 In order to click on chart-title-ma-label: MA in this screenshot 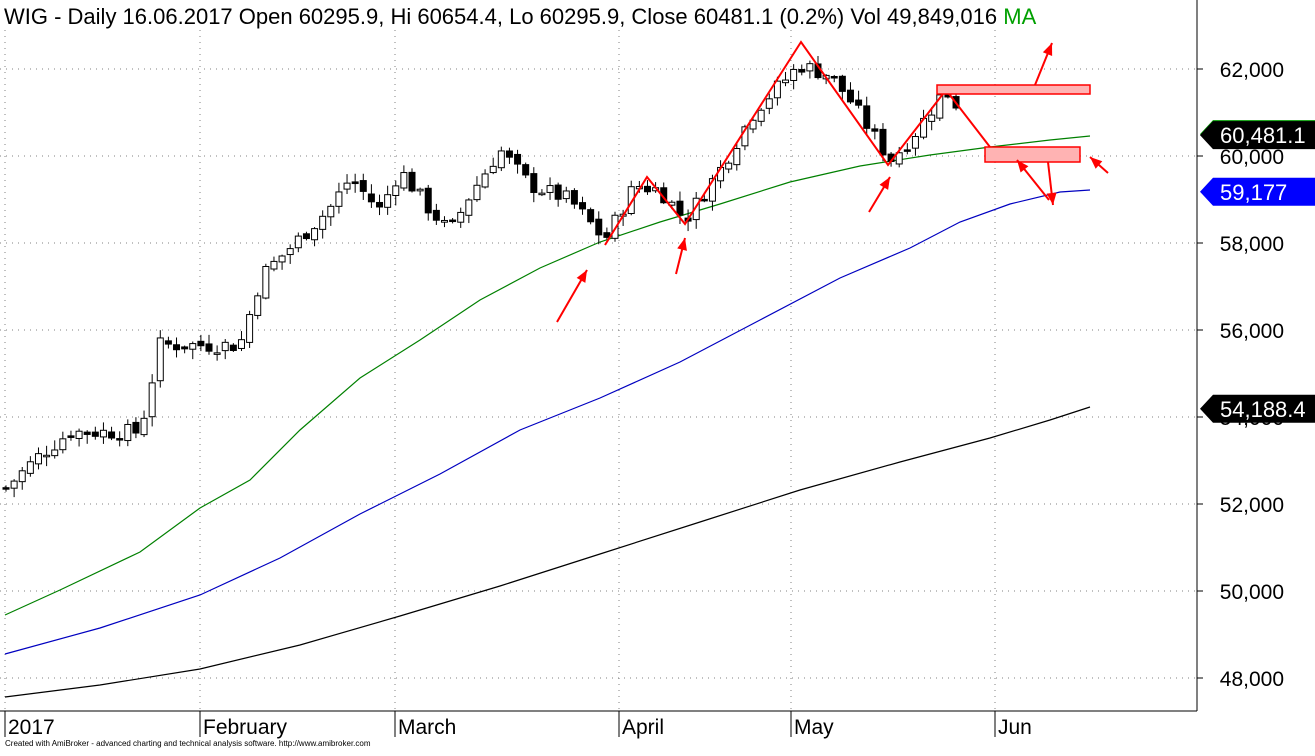, I will do `click(1019, 16)`.